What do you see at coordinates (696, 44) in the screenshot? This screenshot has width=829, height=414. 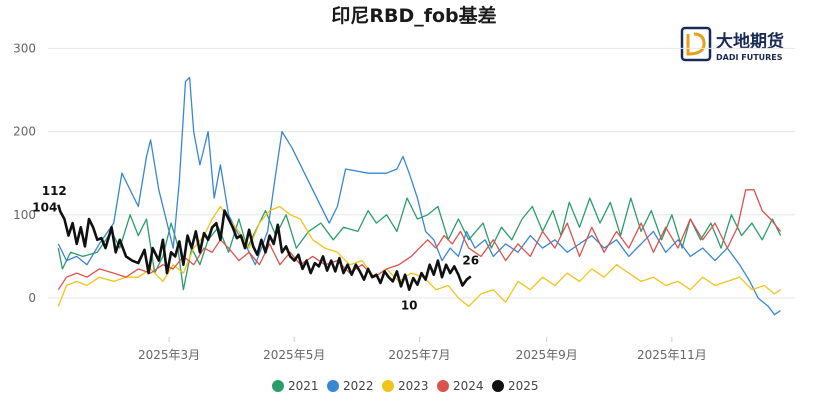 I see `dadi-futures-logo-icon` at bounding box center [696, 44].